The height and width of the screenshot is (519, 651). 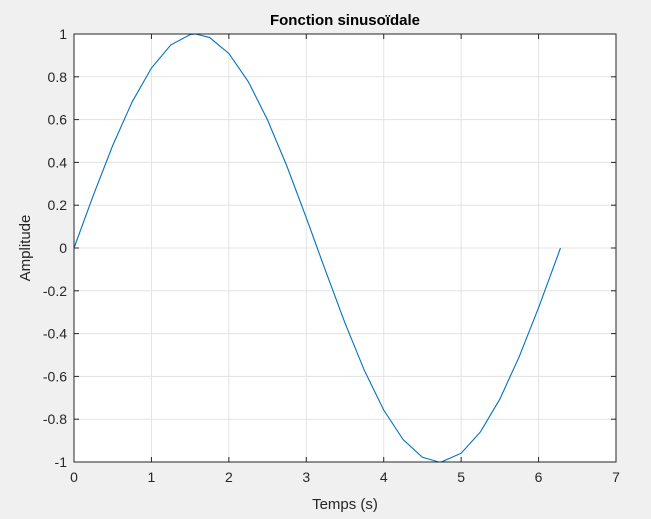 What do you see at coordinates (306, 477) in the screenshot?
I see `x-tick-label: 3` at bounding box center [306, 477].